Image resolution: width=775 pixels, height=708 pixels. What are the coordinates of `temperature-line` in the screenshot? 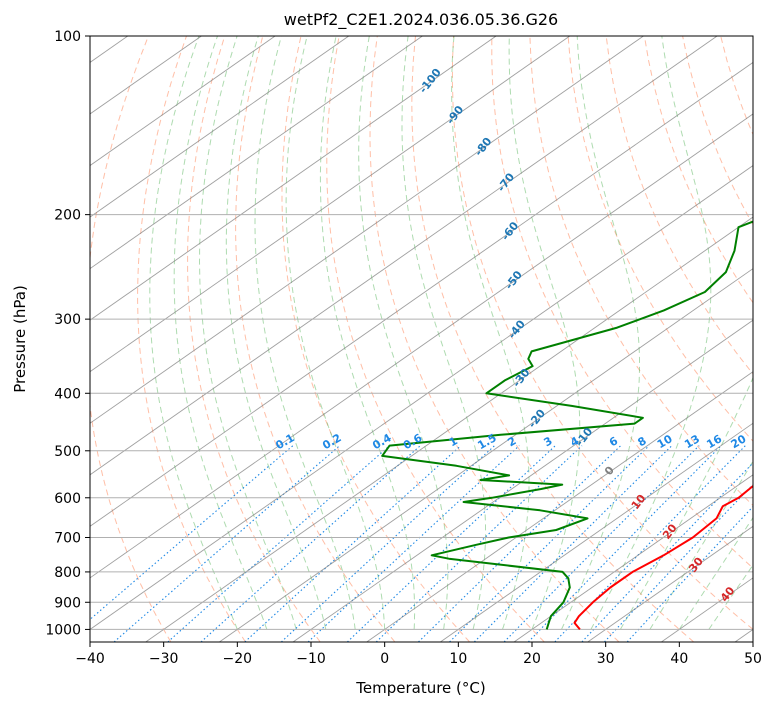 It's located at (663, 557).